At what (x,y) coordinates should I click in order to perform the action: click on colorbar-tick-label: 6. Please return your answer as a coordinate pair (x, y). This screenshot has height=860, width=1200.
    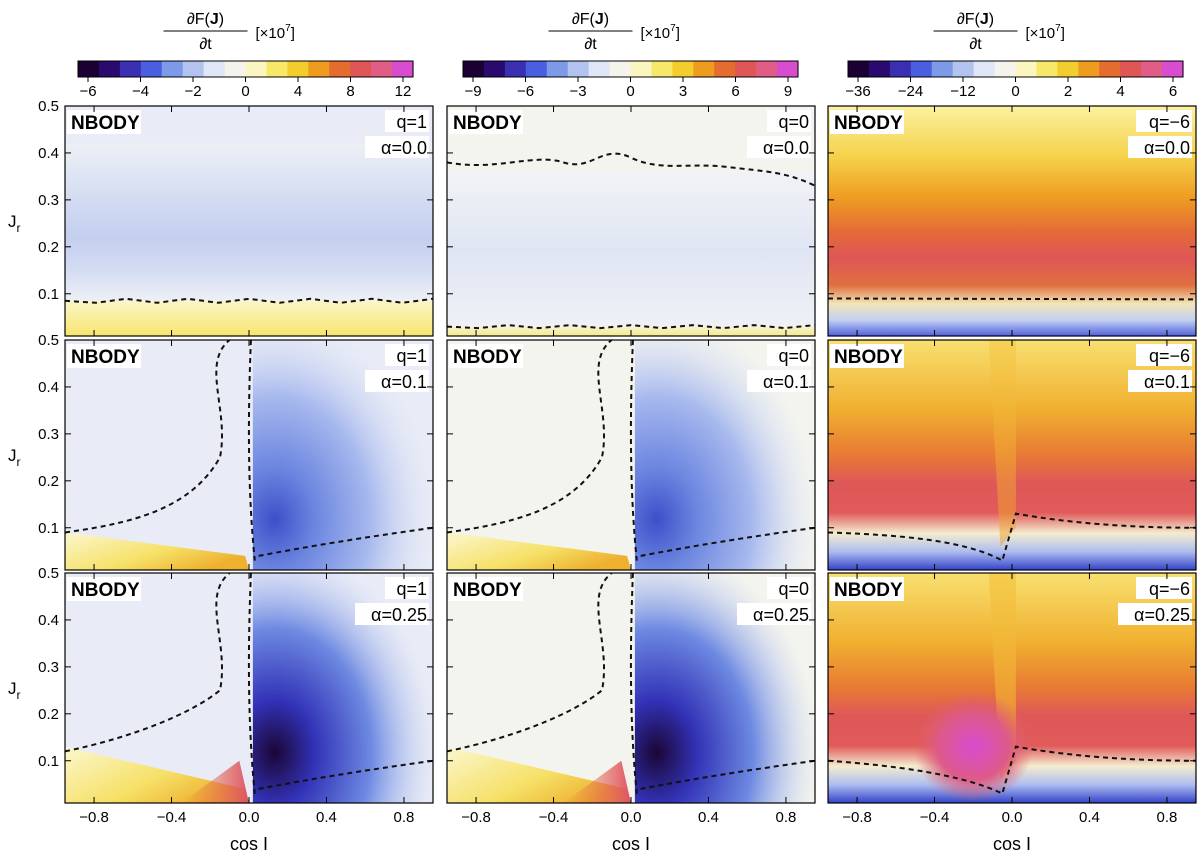
    Looking at the image, I should click on (1173, 91).